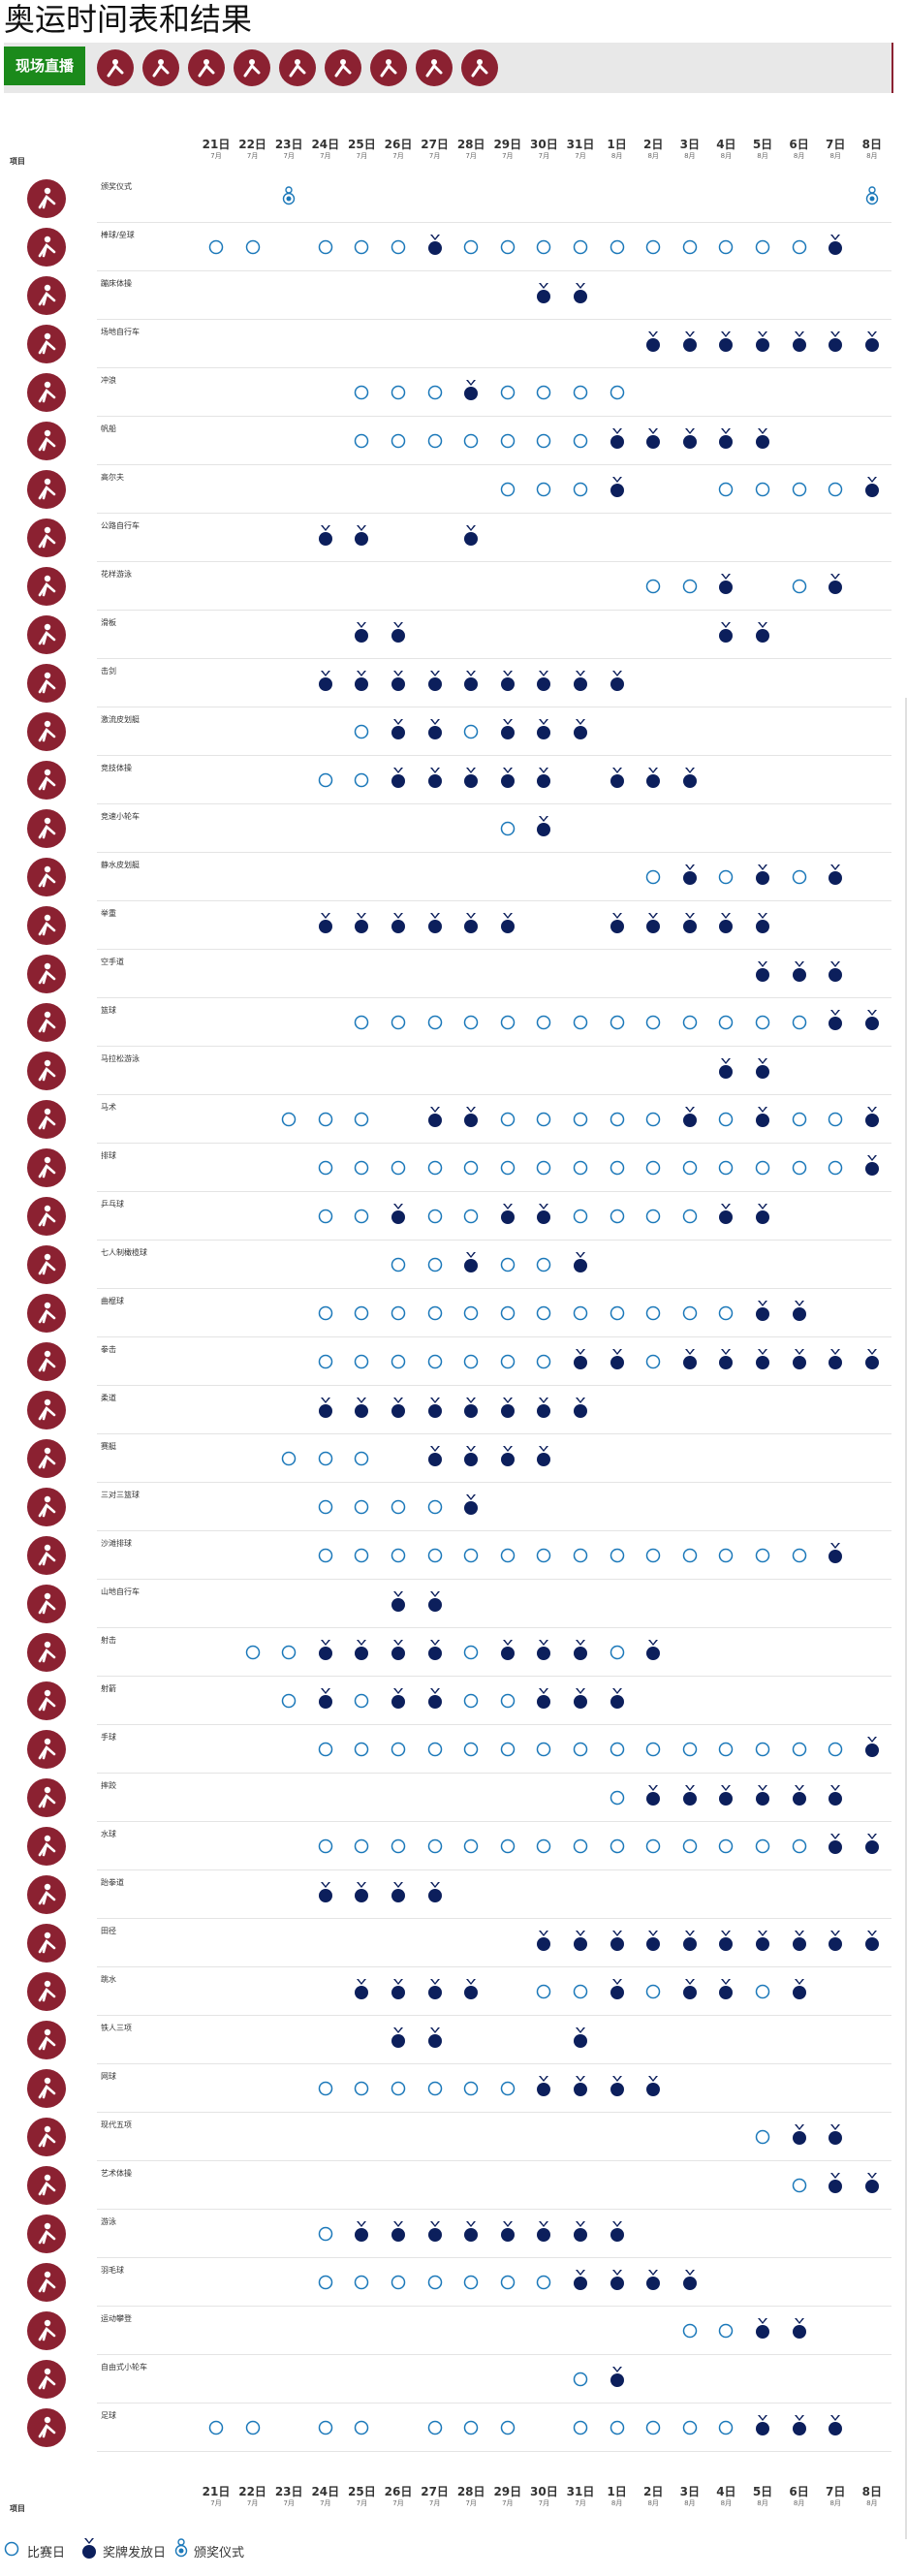 The width and height of the screenshot is (907, 2576). What do you see at coordinates (906, 1618) in the screenshot?
I see `vertical-scrollbar` at bounding box center [906, 1618].